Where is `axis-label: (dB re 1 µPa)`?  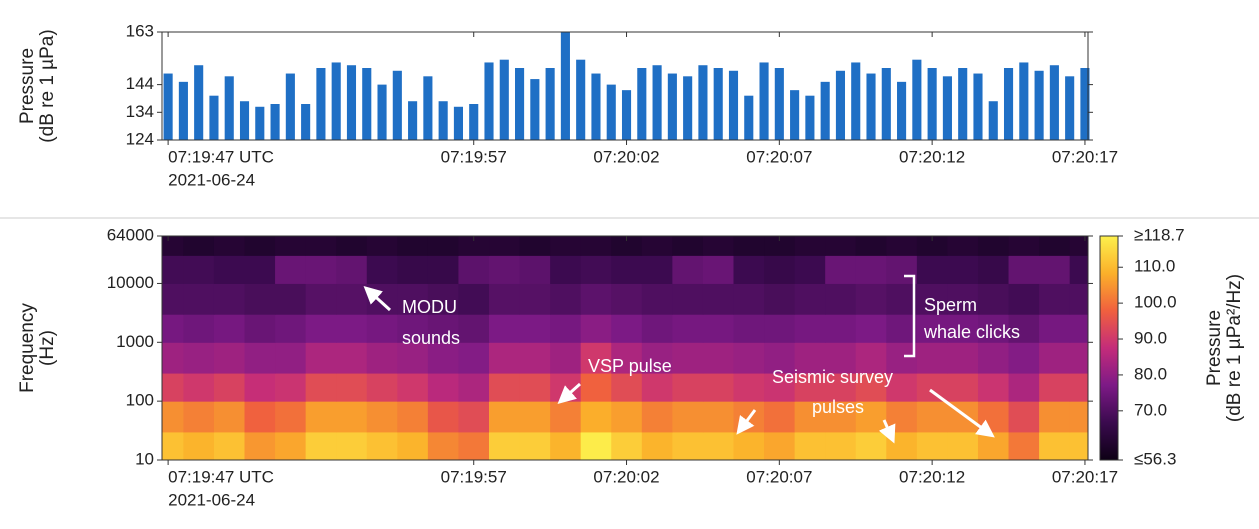
axis-label: (dB re 1 µPa) is located at coordinates (47, 85).